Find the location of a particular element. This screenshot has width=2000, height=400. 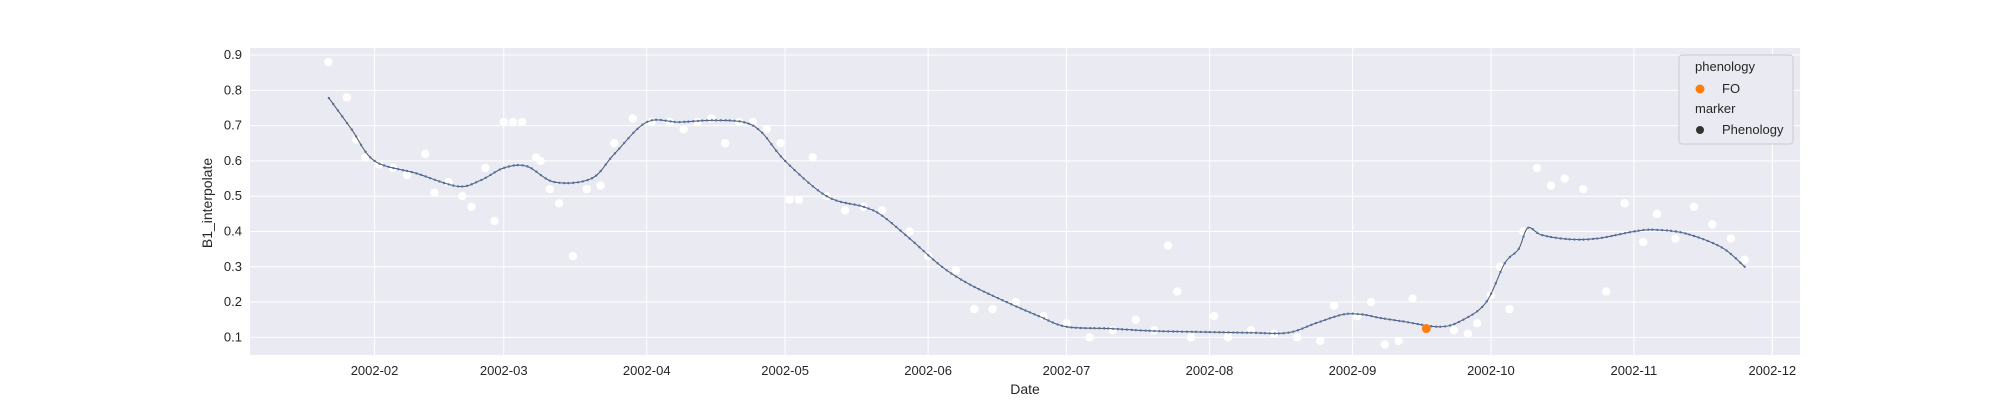

x-tick-label: 2002-08 is located at coordinates (1210, 370).